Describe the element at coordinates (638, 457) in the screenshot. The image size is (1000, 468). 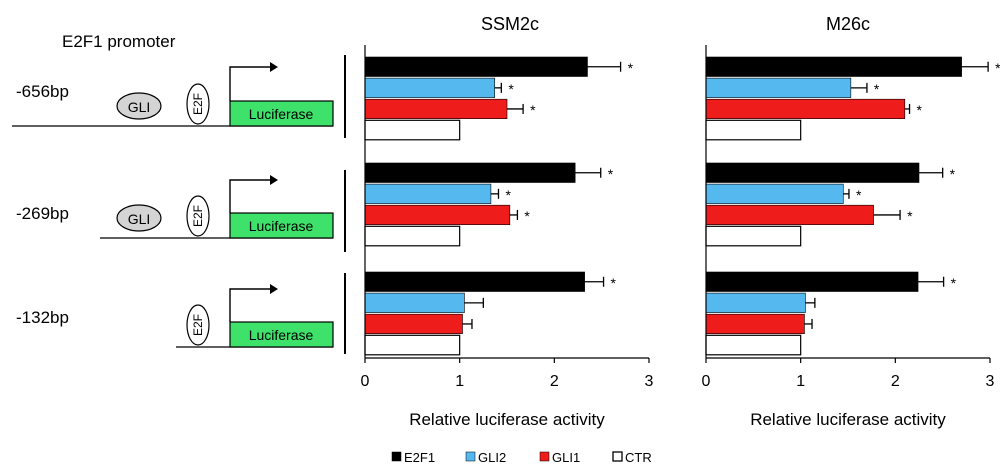
I see `legend-label-ctr: CTR` at that location.